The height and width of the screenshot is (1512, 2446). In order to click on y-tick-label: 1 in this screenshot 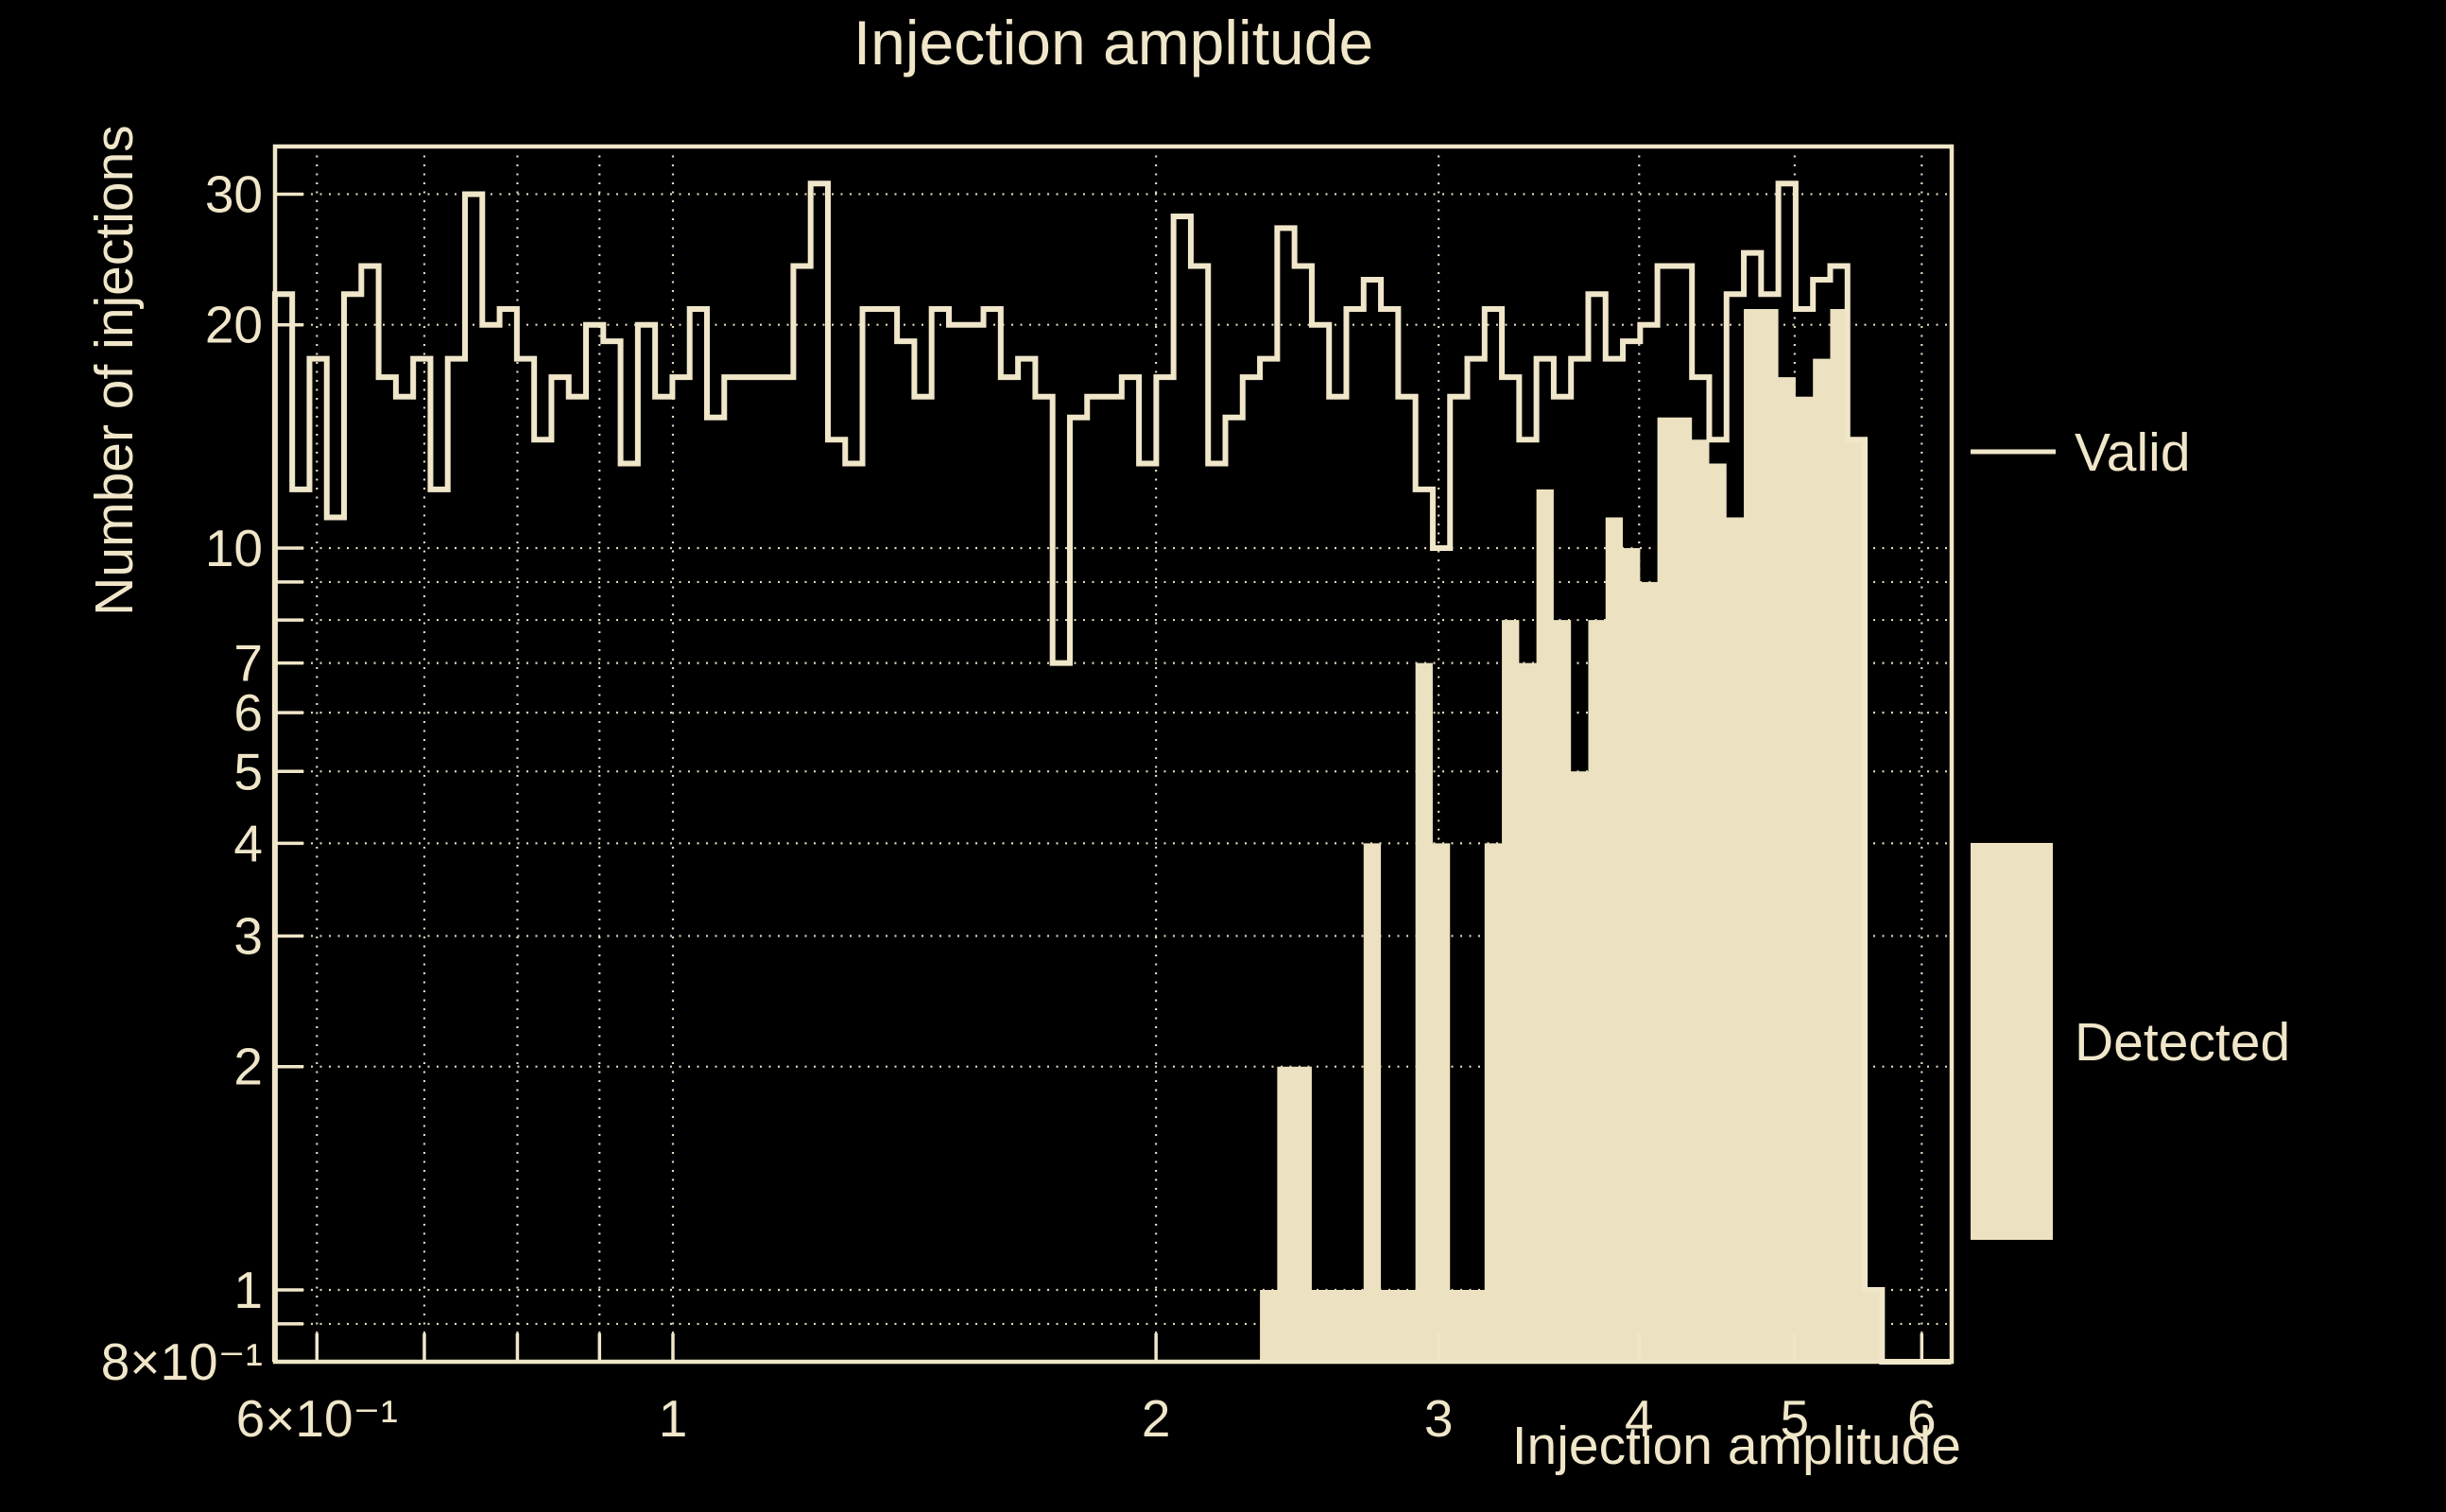, I will do `click(248, 1290)`.